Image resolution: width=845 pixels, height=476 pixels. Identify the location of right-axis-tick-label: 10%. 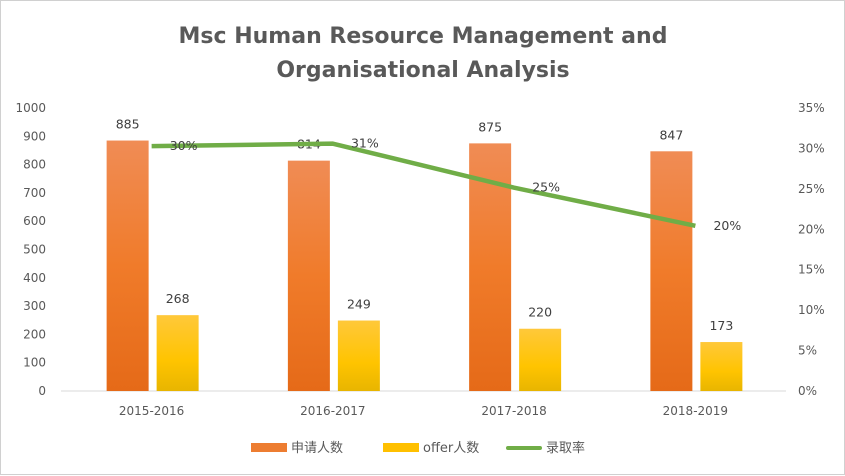
(811, 310).